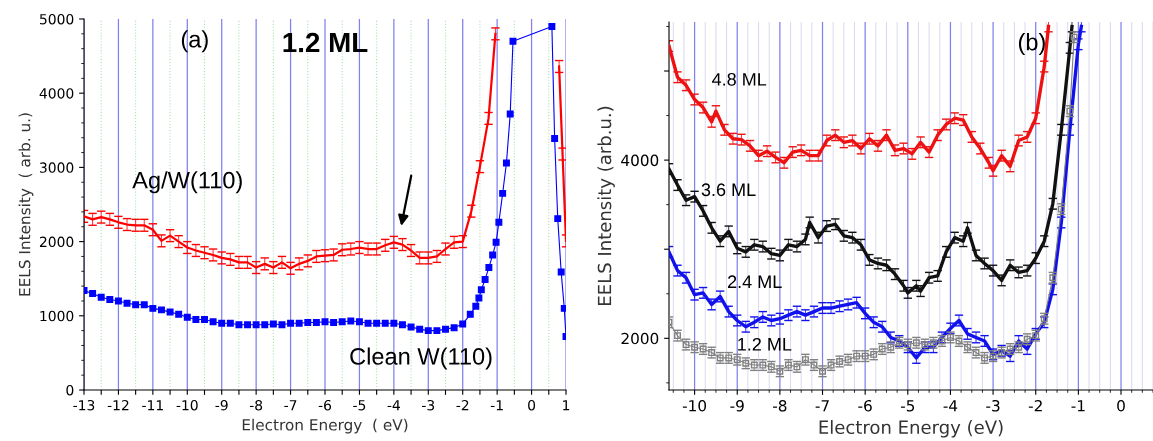 The width and height of the screenshot is (1153, 441). I want to click on annotation: 2.4 ML, so click(754, 281).